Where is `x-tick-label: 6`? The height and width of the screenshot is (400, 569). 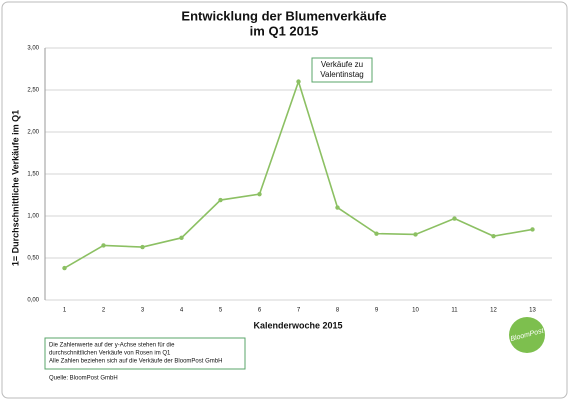
x-tick-label: 6 is located at coordinates (260, 311).